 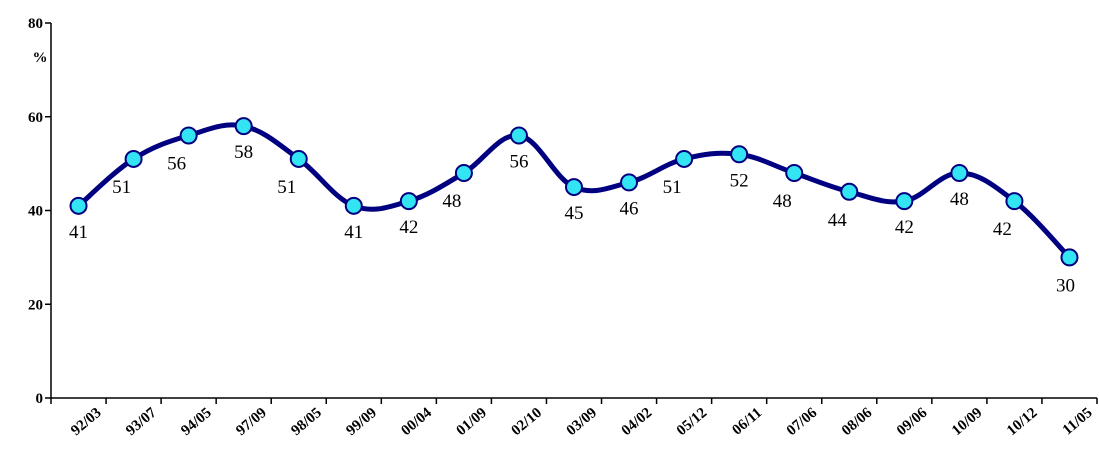 What do you see at coordinates (747, 422) in the screenshot?
I see `x-tick-label: 06/11` at bounding box center [747, 422].